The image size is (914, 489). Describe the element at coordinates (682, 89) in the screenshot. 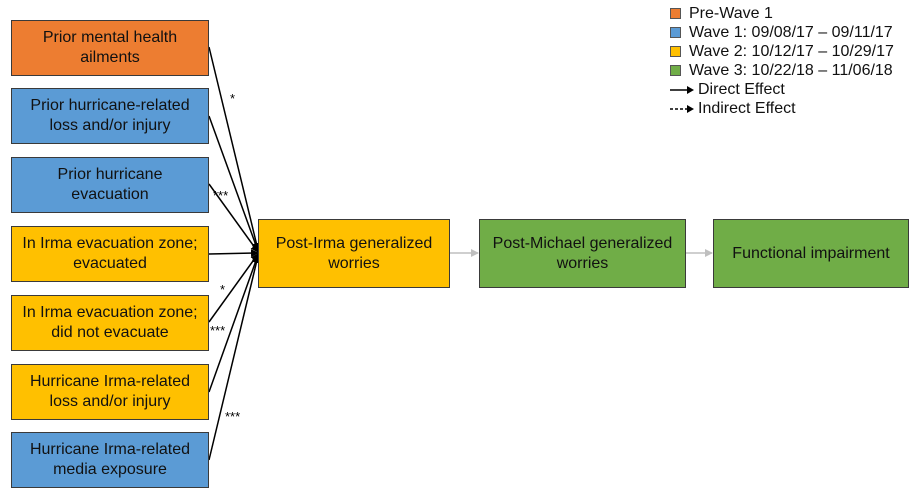

I see `solid-arrow-icon` at that location.